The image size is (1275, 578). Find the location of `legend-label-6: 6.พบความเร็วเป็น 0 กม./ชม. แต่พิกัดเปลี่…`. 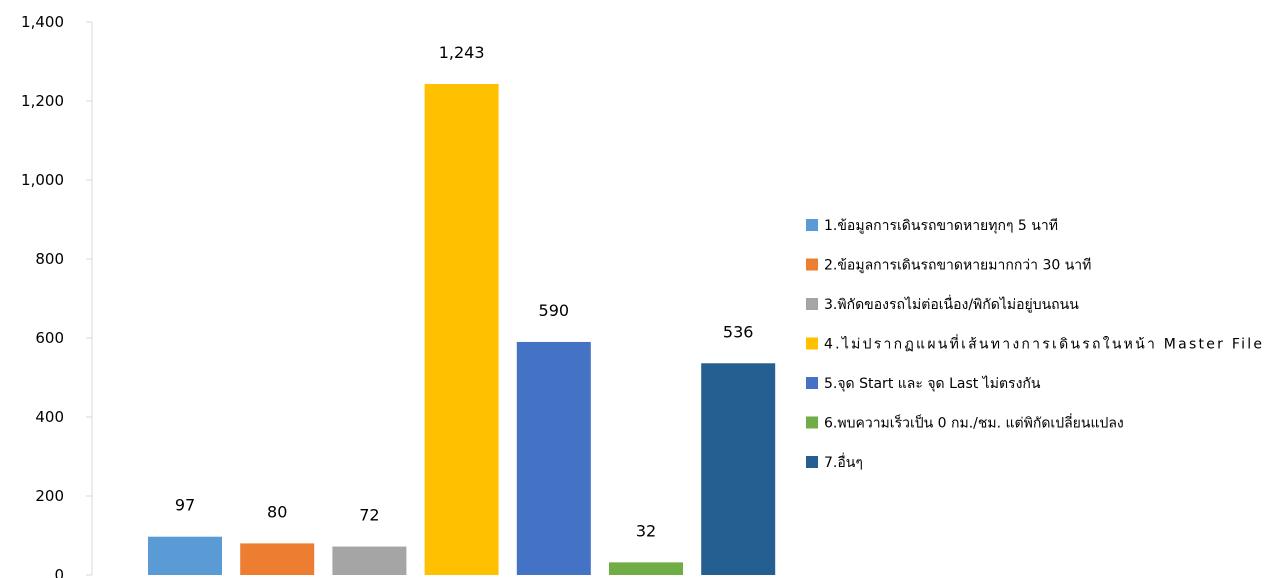

legend-label-6: 6.พบความเร็วเป็น 0 กม./ชม. แต่พิกัดเปลี่… is located at coordinates (974, 423).